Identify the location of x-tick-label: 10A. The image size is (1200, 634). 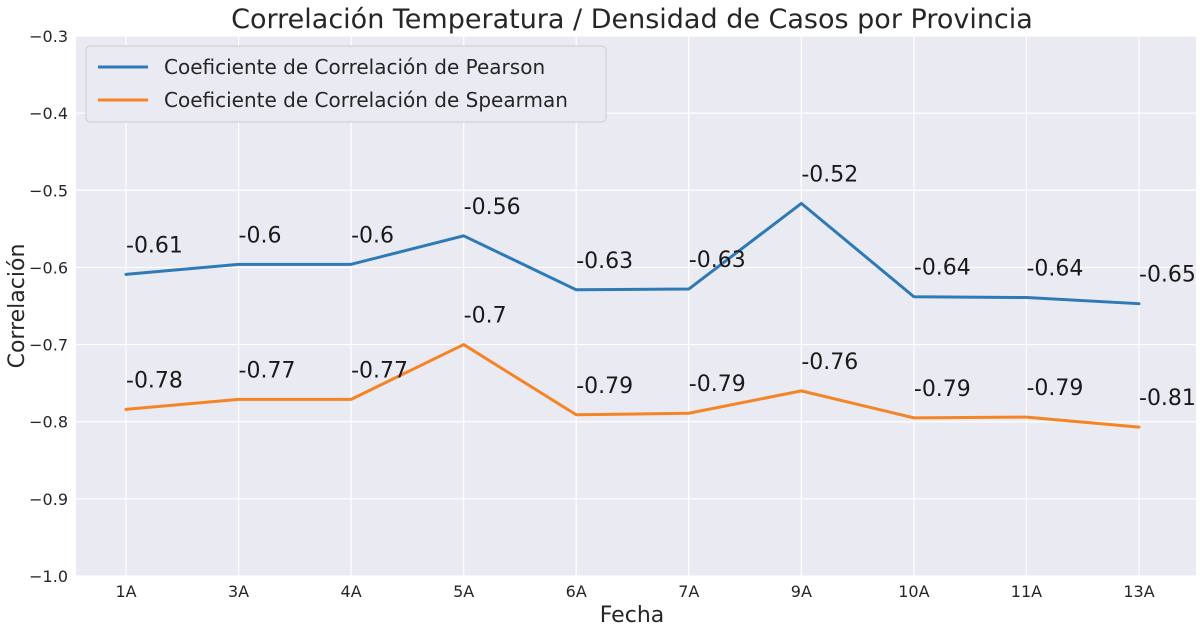
(913, 591).